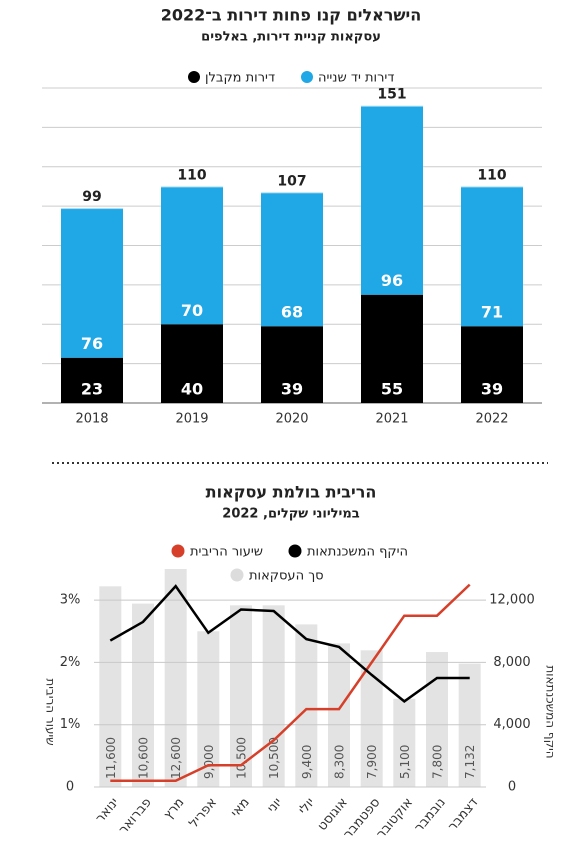 This screenshot has width=582, height=857. What do you see at coordinates (470, 762) in the screenshot?
I see `value-label: 7,132` at bounding box center [470, 762].